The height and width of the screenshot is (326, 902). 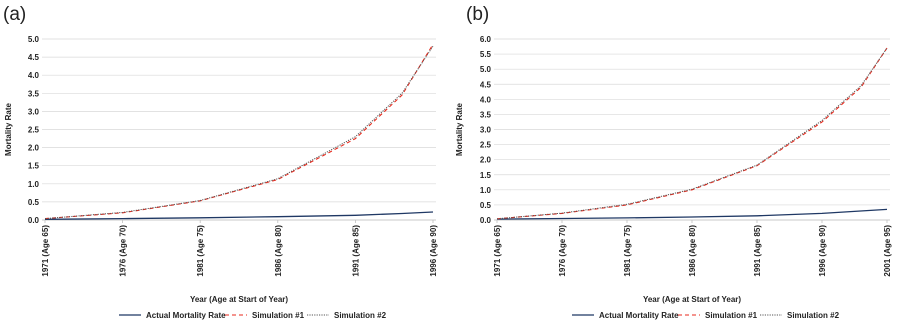 I want to click on panel-label-a: (a), so click(x=15, y=14).